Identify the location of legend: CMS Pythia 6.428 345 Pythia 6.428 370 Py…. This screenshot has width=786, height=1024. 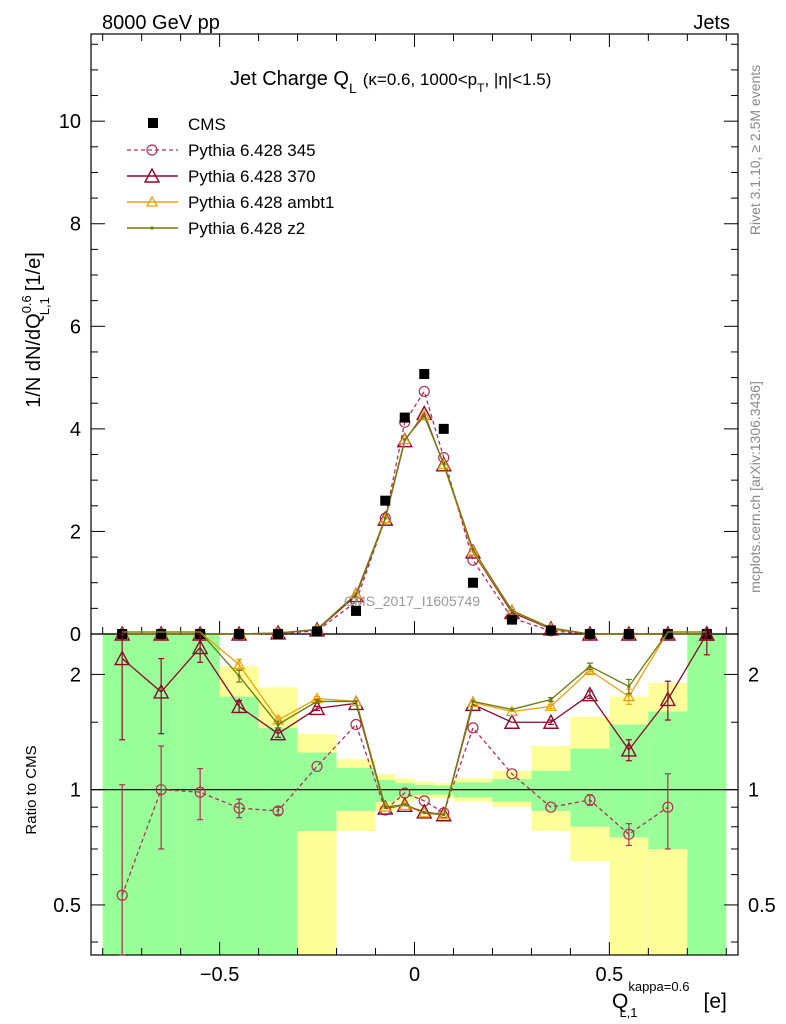
(230, 176).